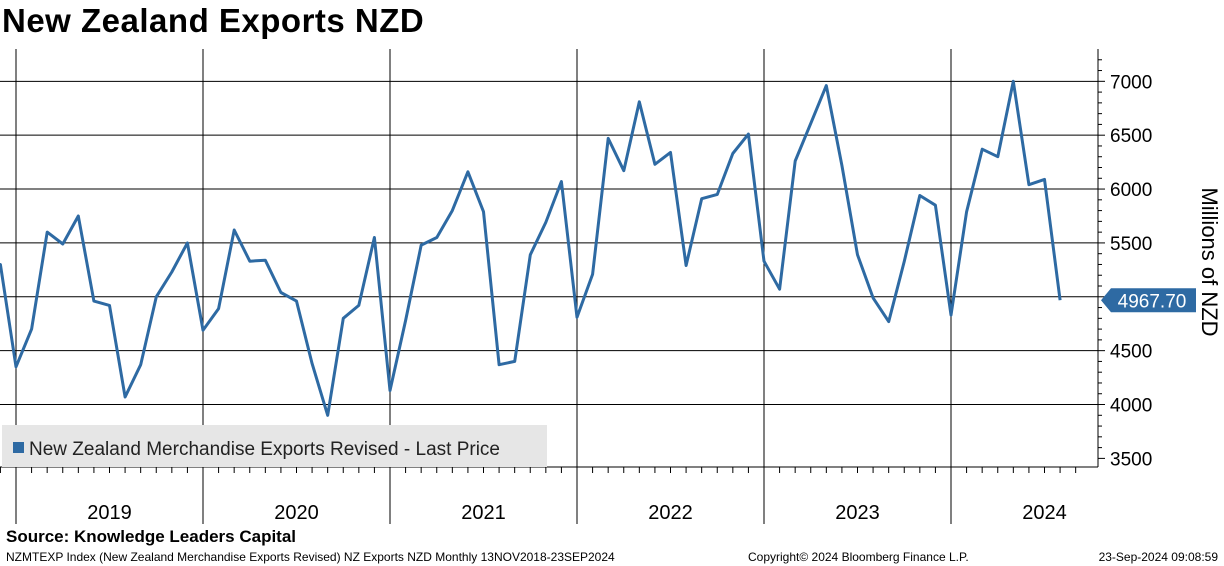 This screenshot has height=566, width=1224. Describe the element at coordinates (1131, 406) in the screenshot. I see `y-tick-label: 4000` at that location.